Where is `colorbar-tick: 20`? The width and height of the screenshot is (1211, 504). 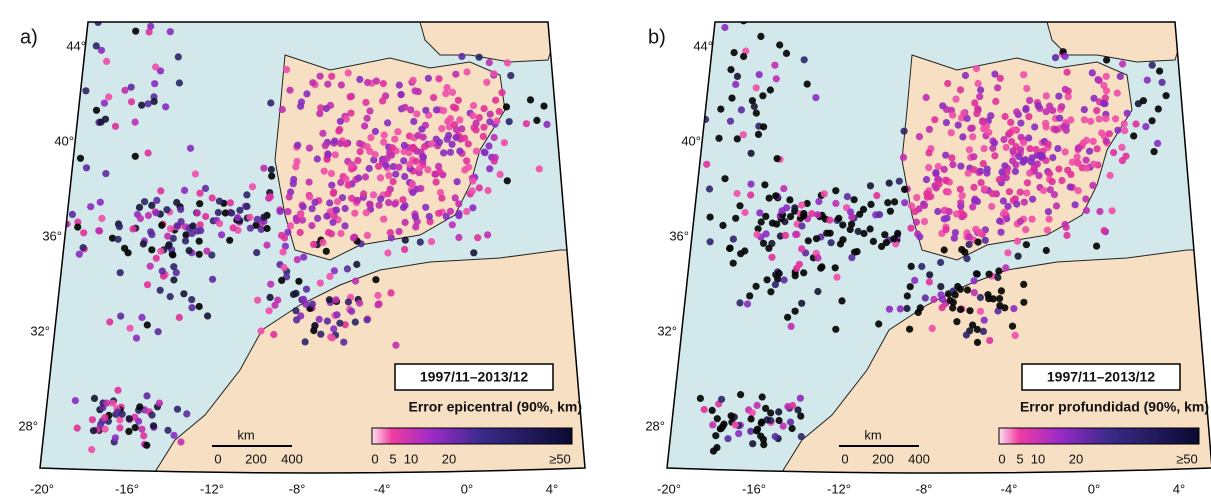
colorbar-tick: 20 is located at coordinates (1076, 458).